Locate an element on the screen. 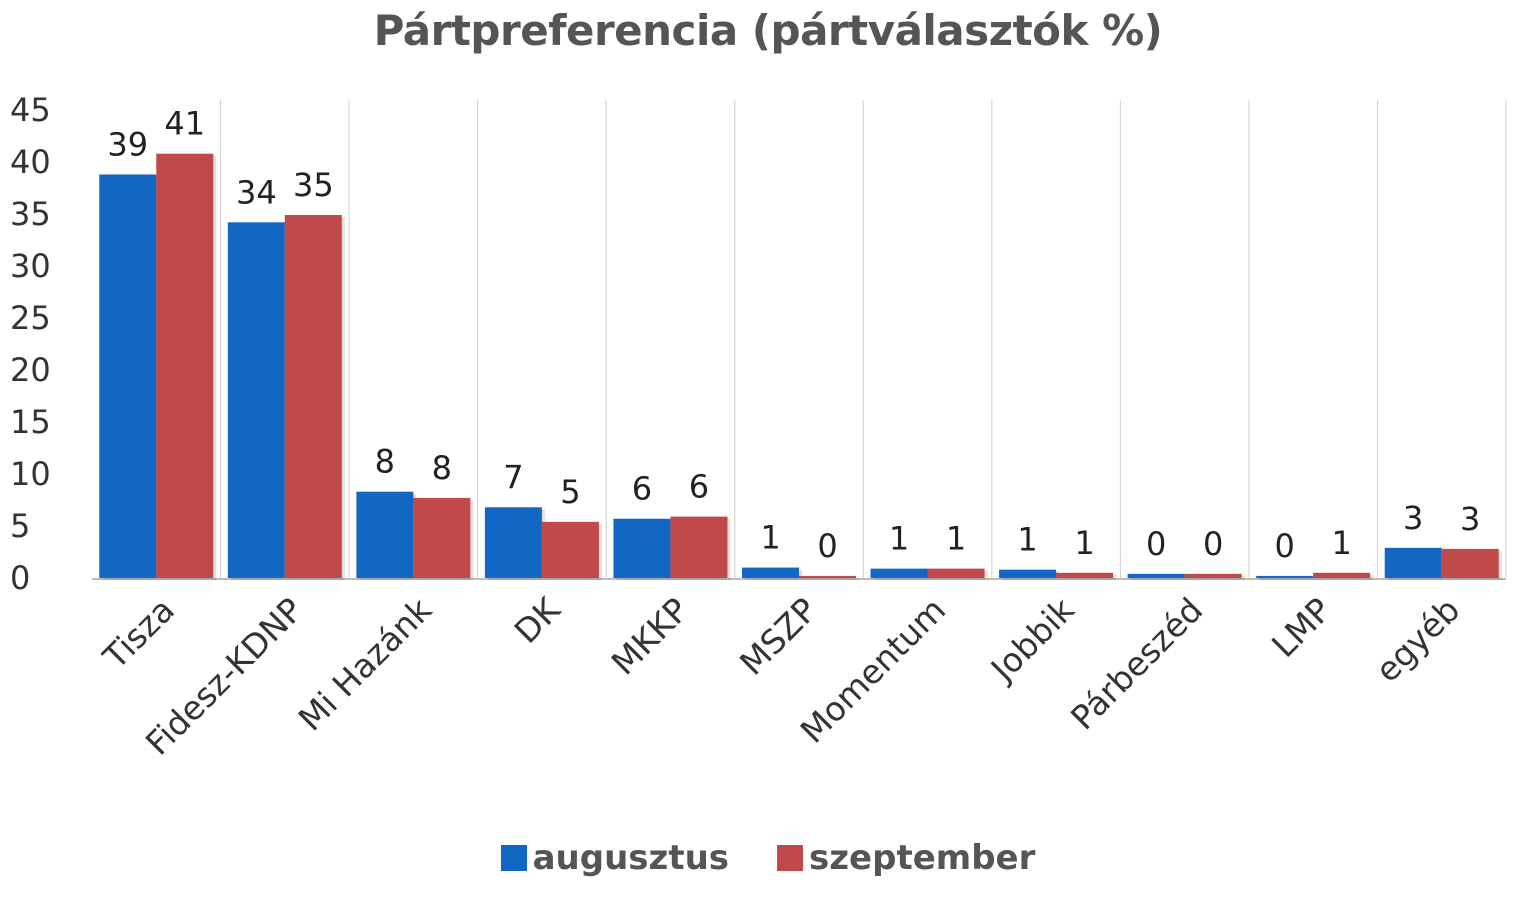  bar-augusztus-LMP is located at coordinates (1285, 576).